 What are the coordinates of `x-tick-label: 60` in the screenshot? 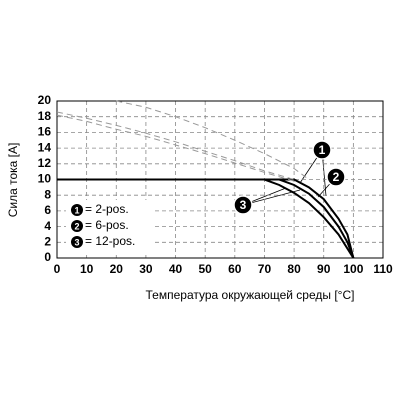 It's located at (235, 269).